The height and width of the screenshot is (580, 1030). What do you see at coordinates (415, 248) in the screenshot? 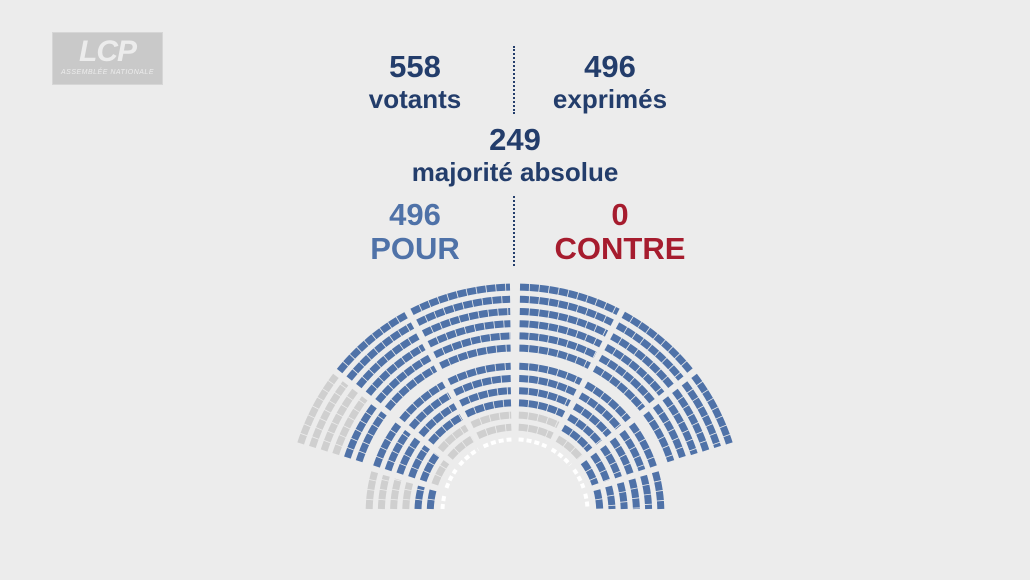
I see `pour-label: POUR` at bounding box center [415, 248].